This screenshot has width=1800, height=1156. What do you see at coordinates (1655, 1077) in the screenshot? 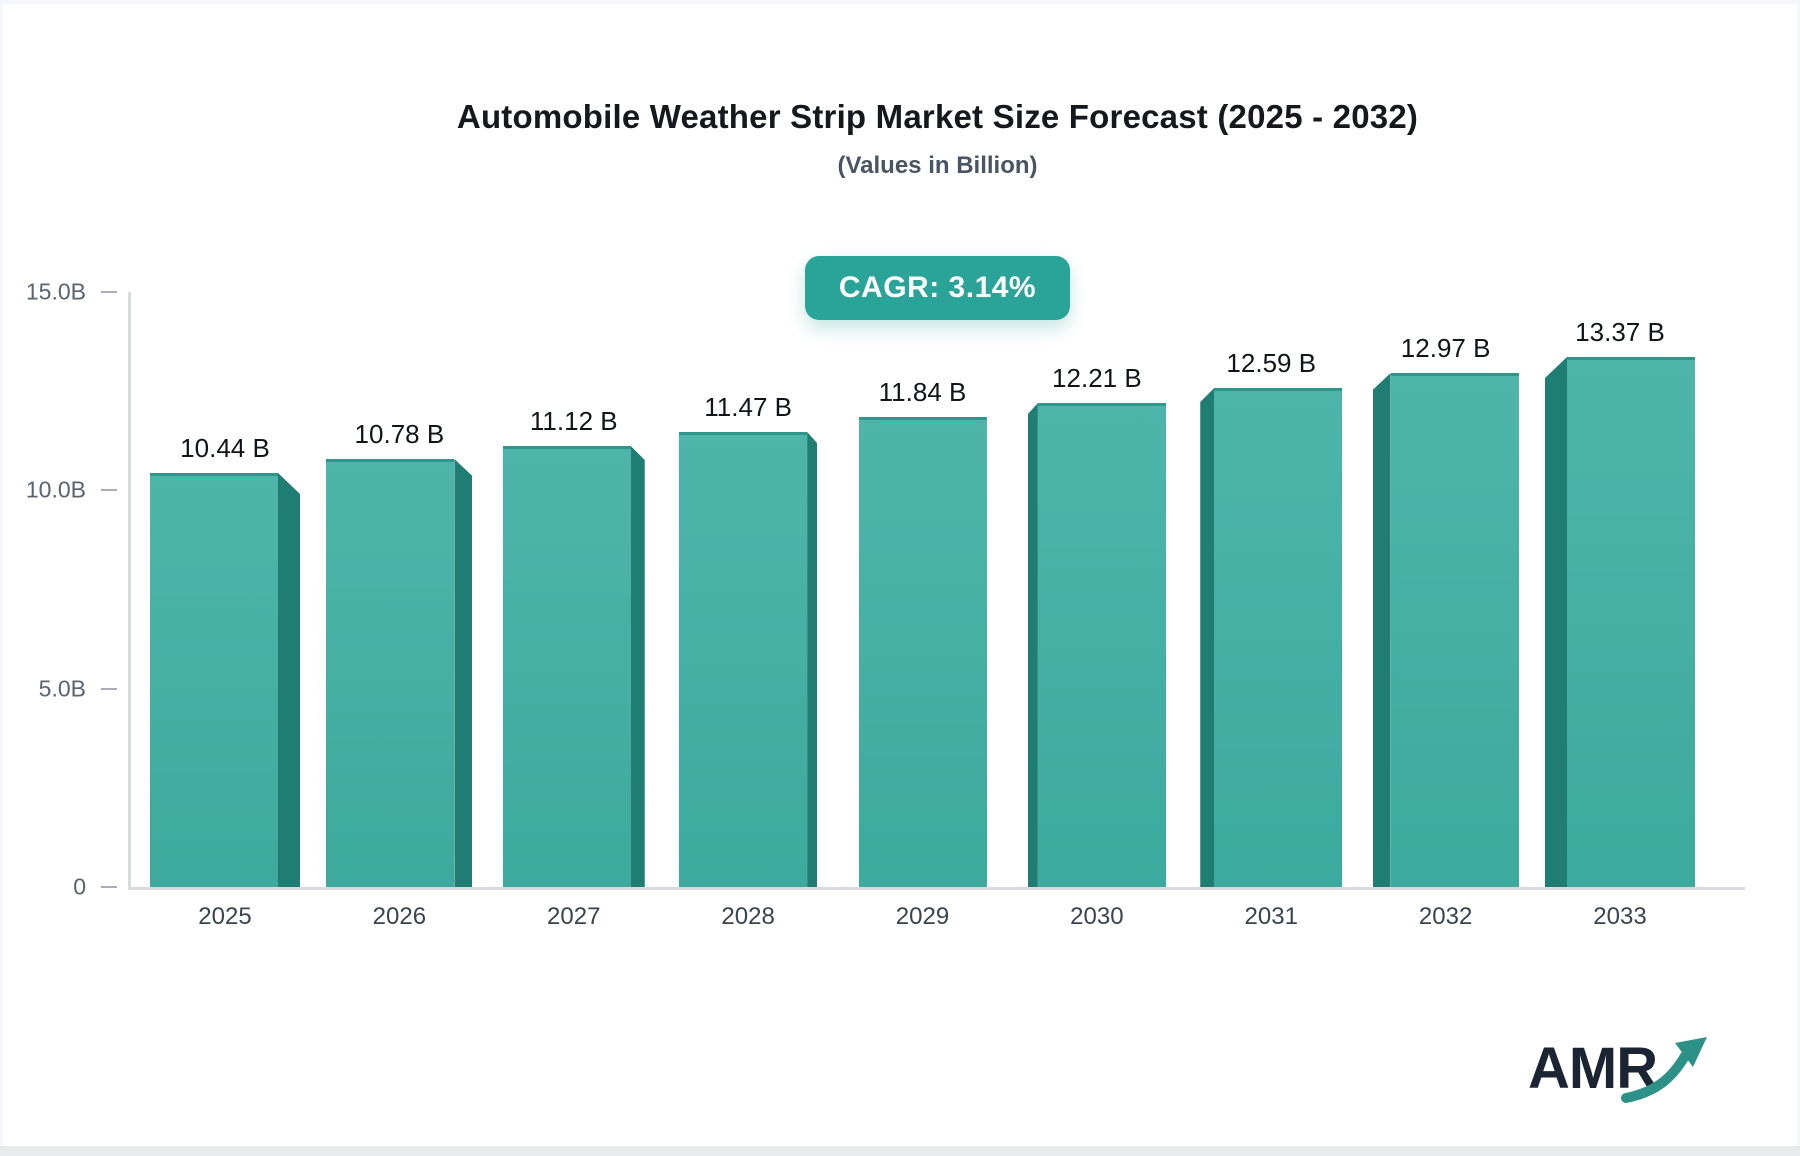
I see `logo-arrow-curve` at bounding box center [1655, 1077].